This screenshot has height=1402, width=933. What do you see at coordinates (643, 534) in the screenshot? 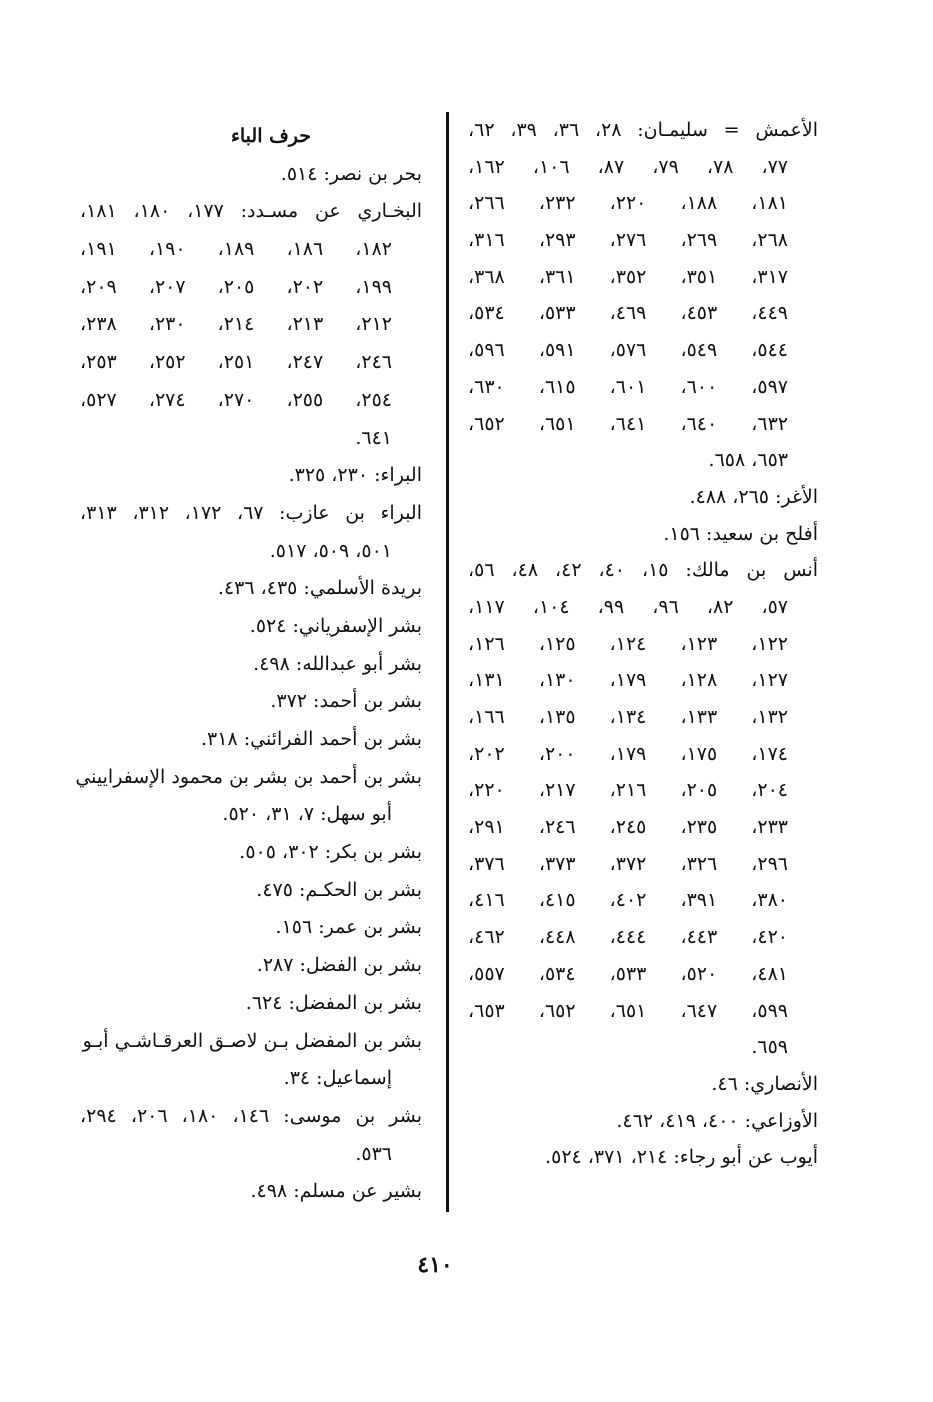
I see `index-entry: أفلح بن سعيد: ١٥٦.` at bounding box center [643, 534].